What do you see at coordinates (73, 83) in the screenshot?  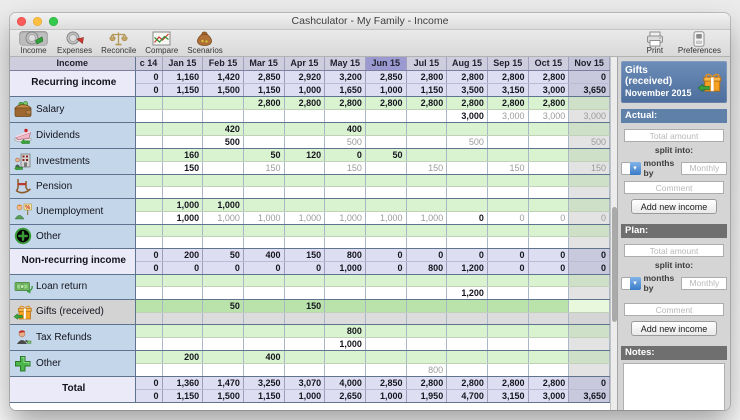 I see `row-label-recurring-income: Recurring income` at bounding box center [73, 83].